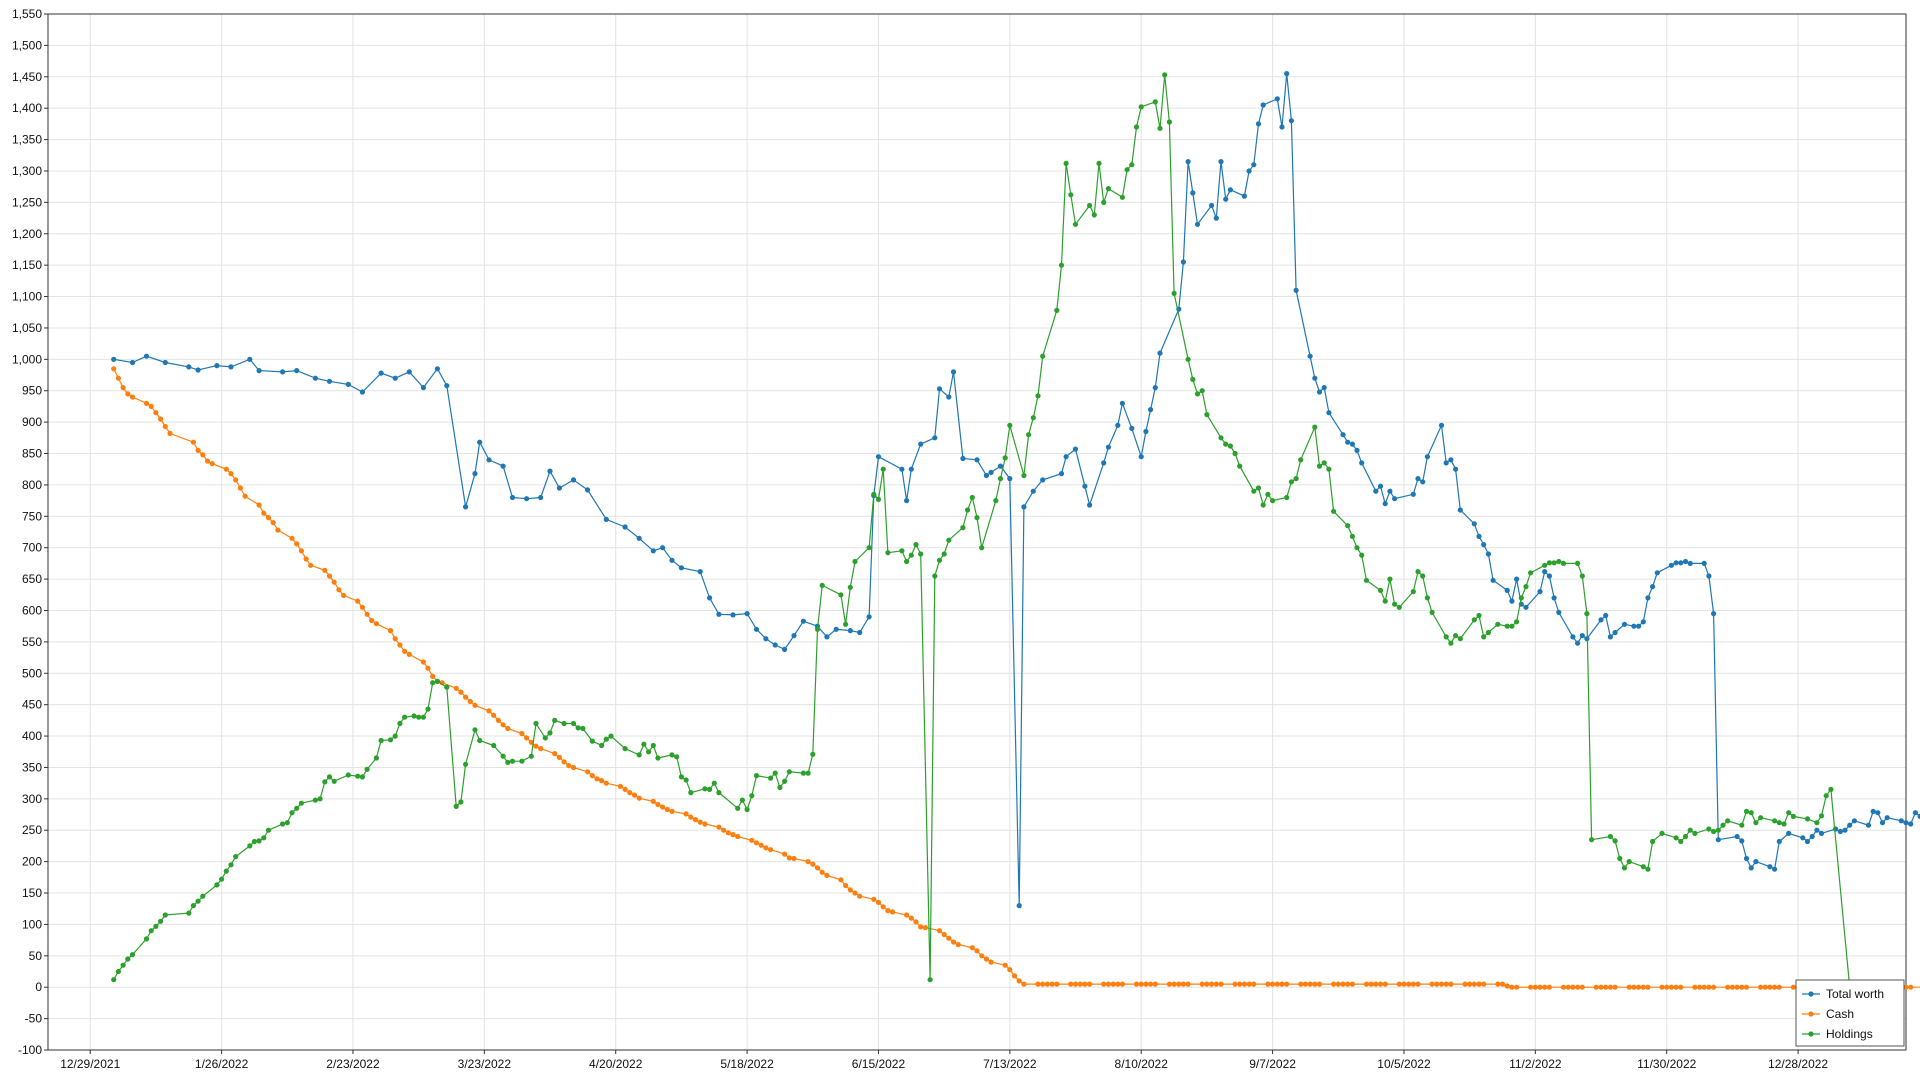  I want to click on y-tick-label: 400, so click(32, 736).